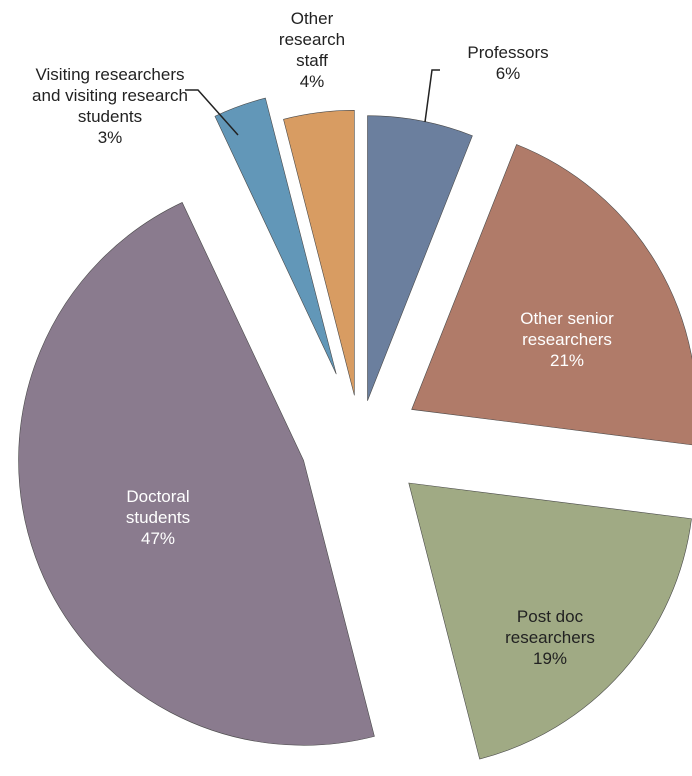  I want to click on value-label: 19%, so click(550, 658).